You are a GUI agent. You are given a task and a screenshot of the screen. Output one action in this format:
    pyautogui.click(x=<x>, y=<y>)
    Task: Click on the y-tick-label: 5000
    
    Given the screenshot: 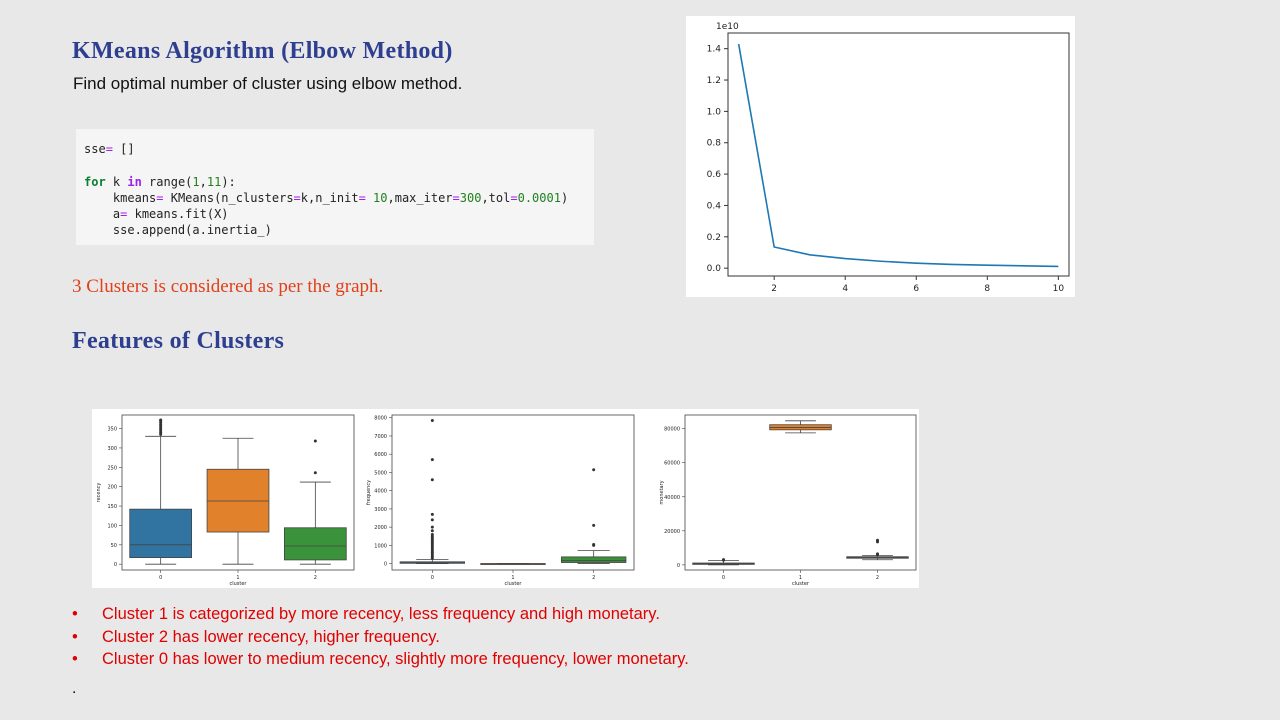 What is the action you would take?
    pyautogui.click(x=380, y=473)
    